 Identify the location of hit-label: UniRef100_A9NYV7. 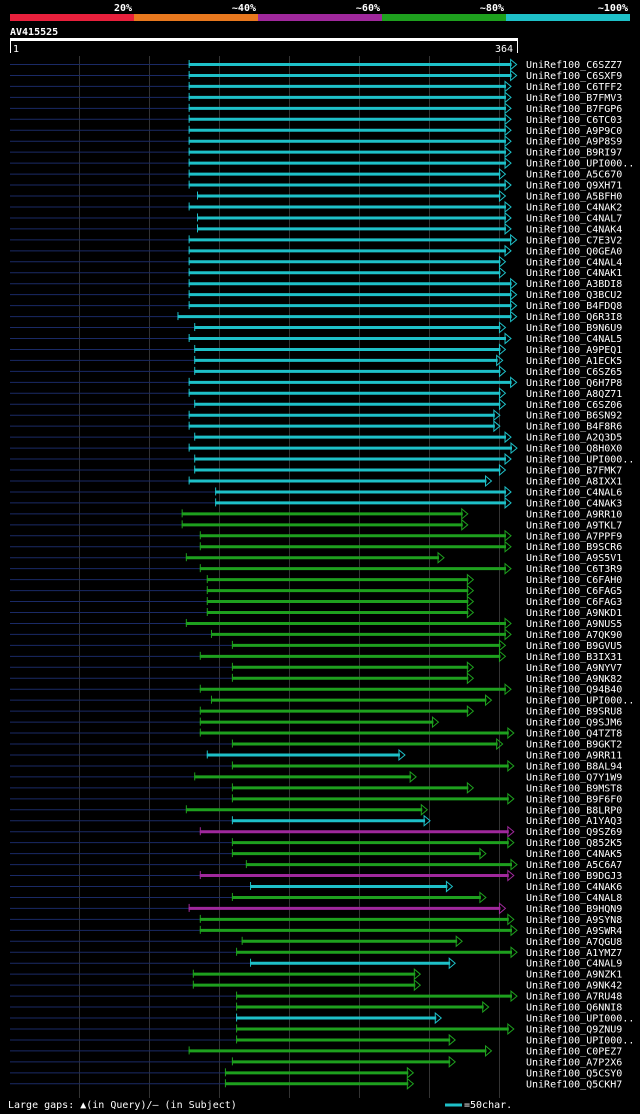
(574, 668).